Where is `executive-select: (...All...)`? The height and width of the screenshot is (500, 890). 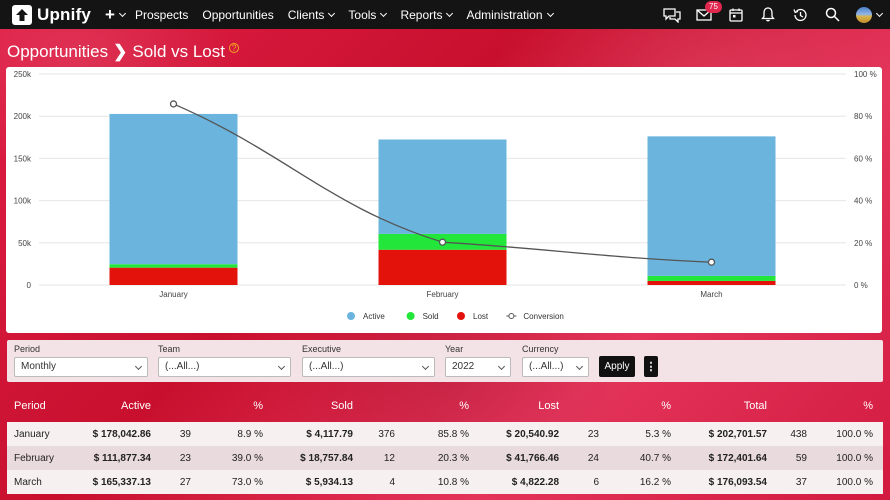 executive-select: (...All...) is located at coordinates (368, 367).